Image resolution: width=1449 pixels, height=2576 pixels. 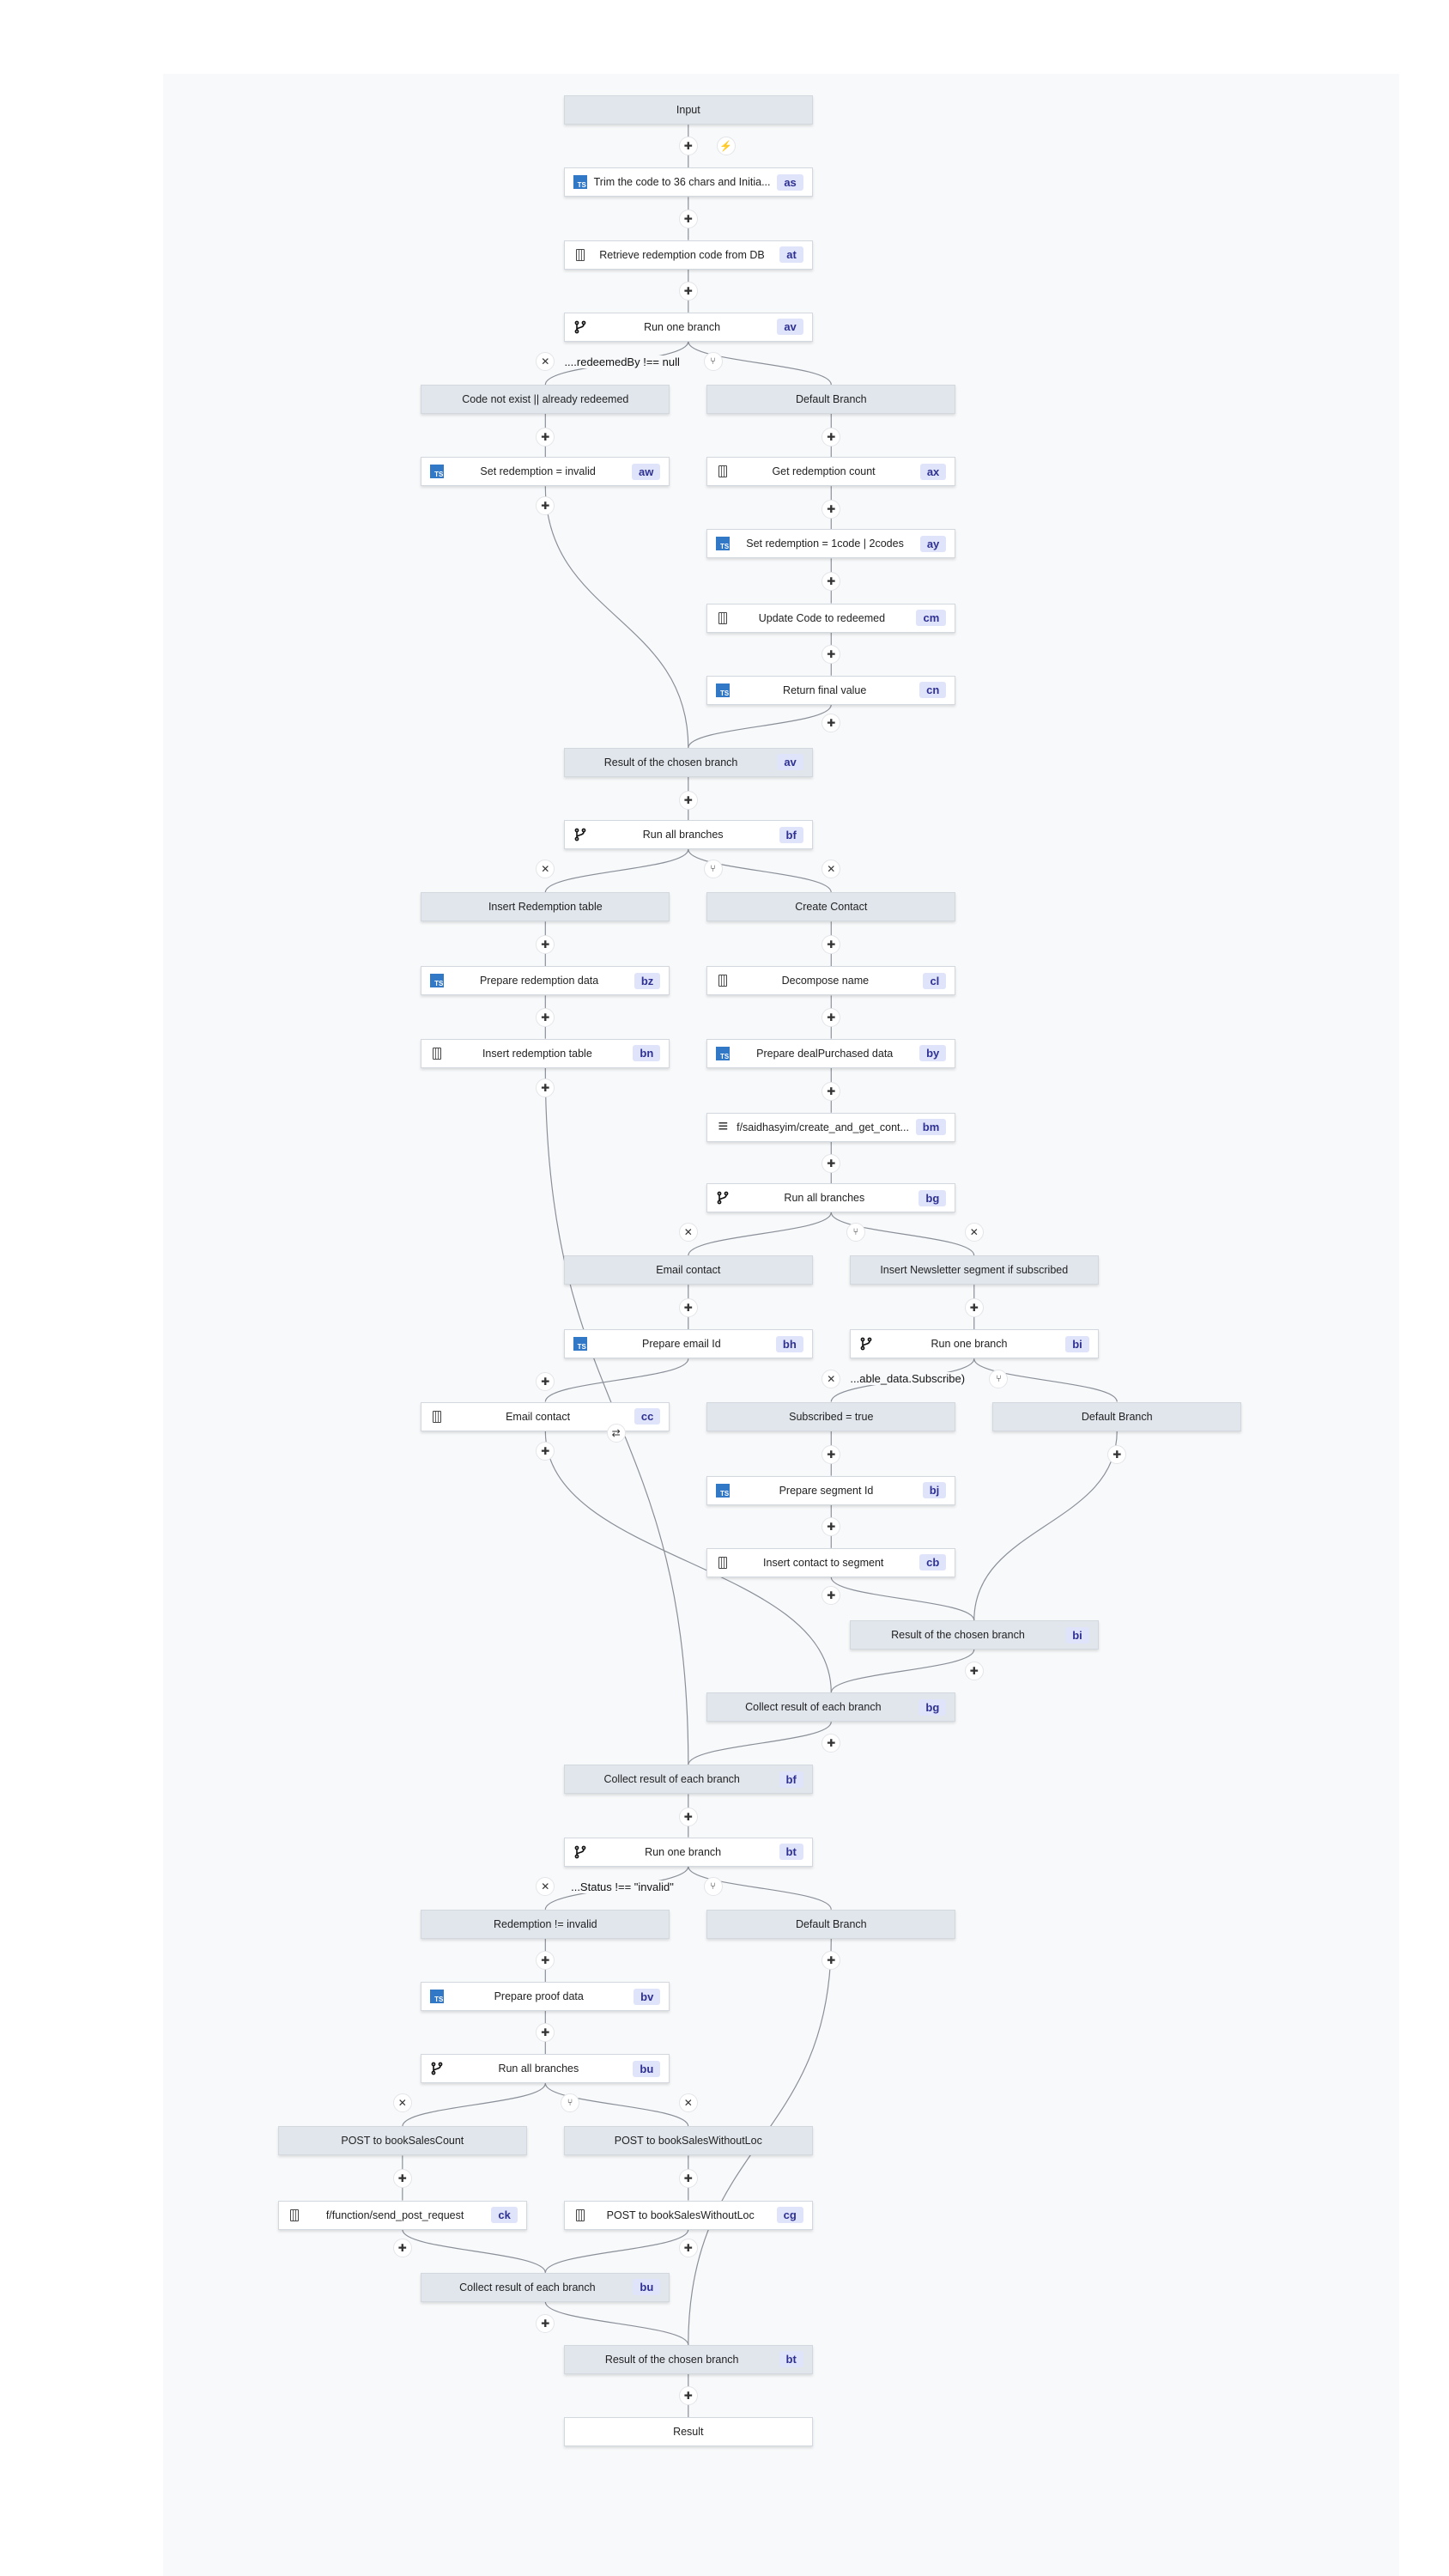 What do you see at coordinates (688, 762) in the screenshot?
I see `flow-node: Result of the chosen branch av` at bounding box center [688, 762].